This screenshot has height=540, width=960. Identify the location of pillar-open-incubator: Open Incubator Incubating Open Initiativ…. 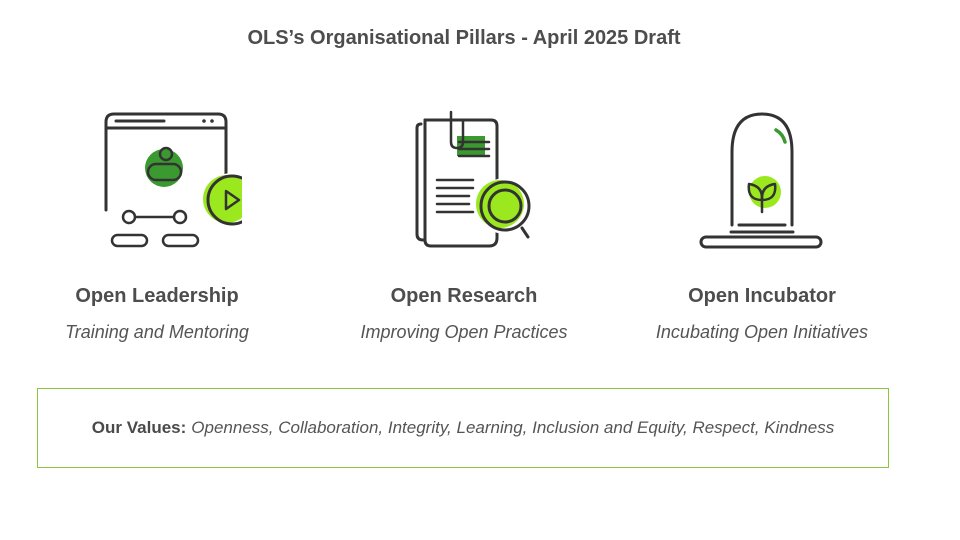
(762, 221).